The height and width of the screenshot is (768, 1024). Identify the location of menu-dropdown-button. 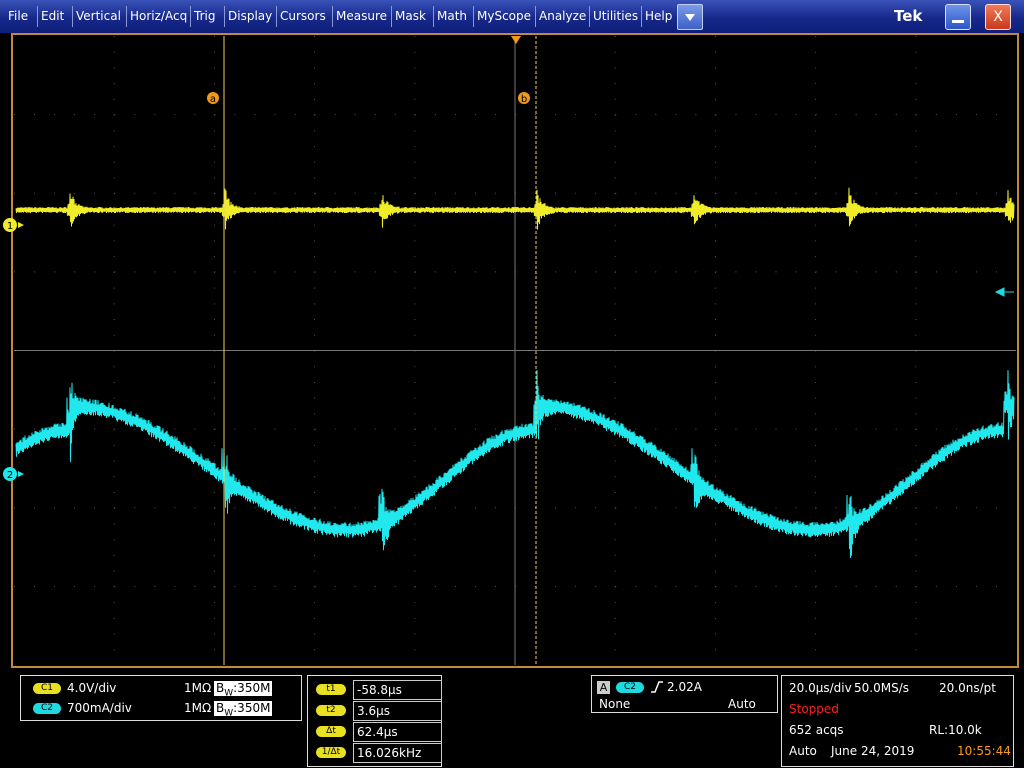
(690, 17).